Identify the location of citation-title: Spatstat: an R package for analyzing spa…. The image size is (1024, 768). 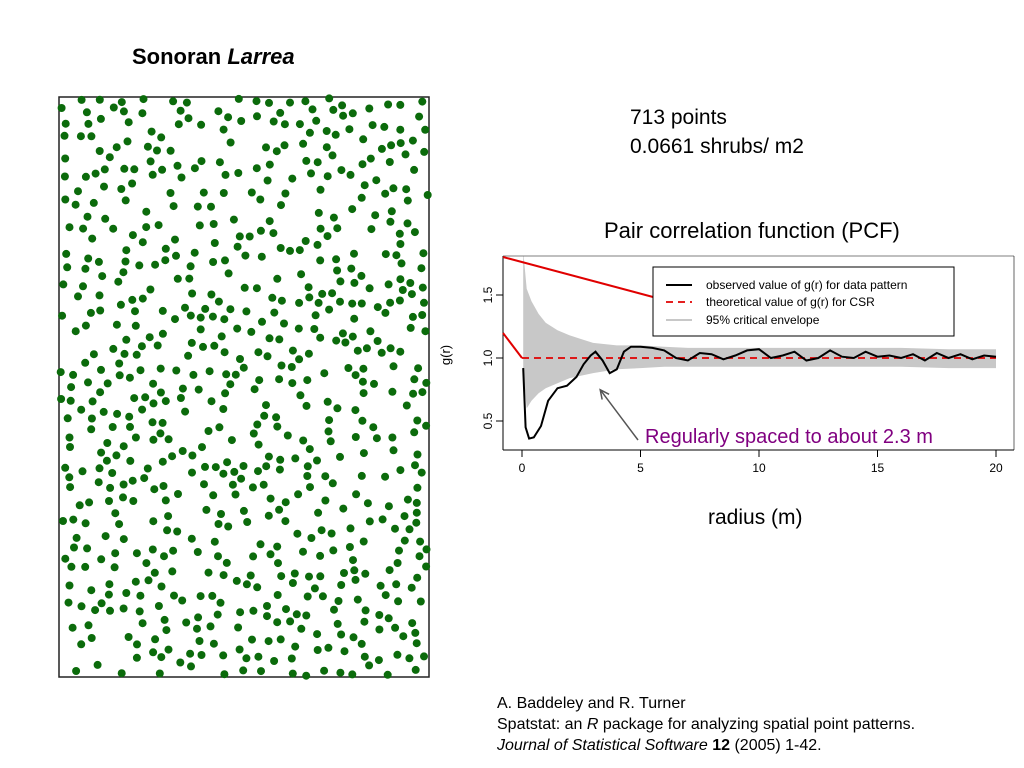
(706, 724).